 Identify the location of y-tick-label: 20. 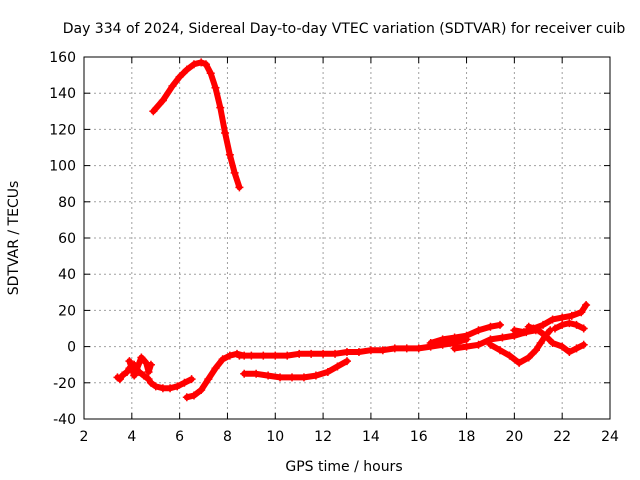
(67, 311).